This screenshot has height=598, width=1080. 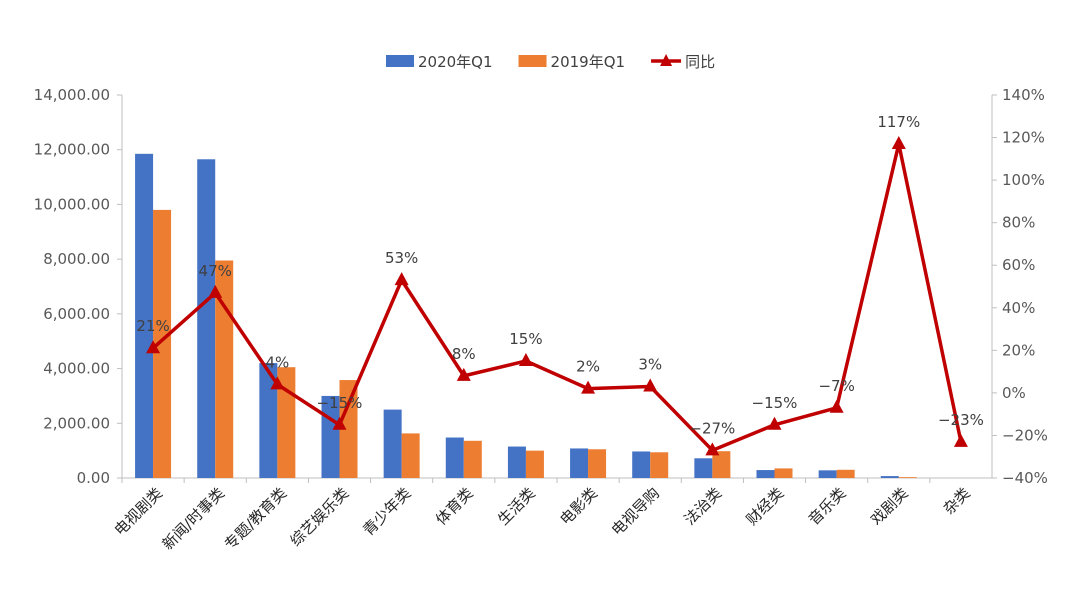 What do you see at coordinates (588, 387) in the screenshot?
I see `yoy-marker-电影类` at bounding box center [588, 387].